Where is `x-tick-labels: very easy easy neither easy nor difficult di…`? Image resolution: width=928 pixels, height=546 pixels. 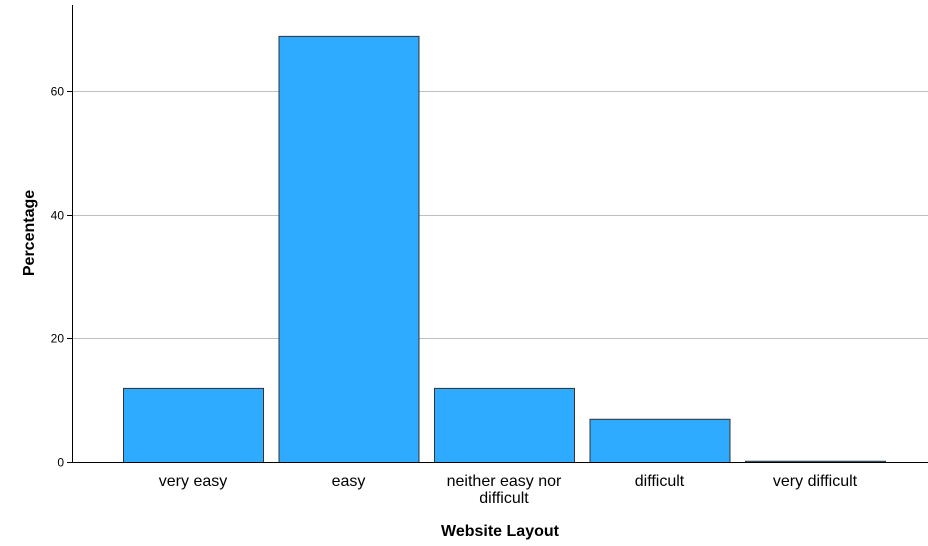 x-tick-labels: very easy easy neither easy nor difficult di… is located at coordinates (508, 490).